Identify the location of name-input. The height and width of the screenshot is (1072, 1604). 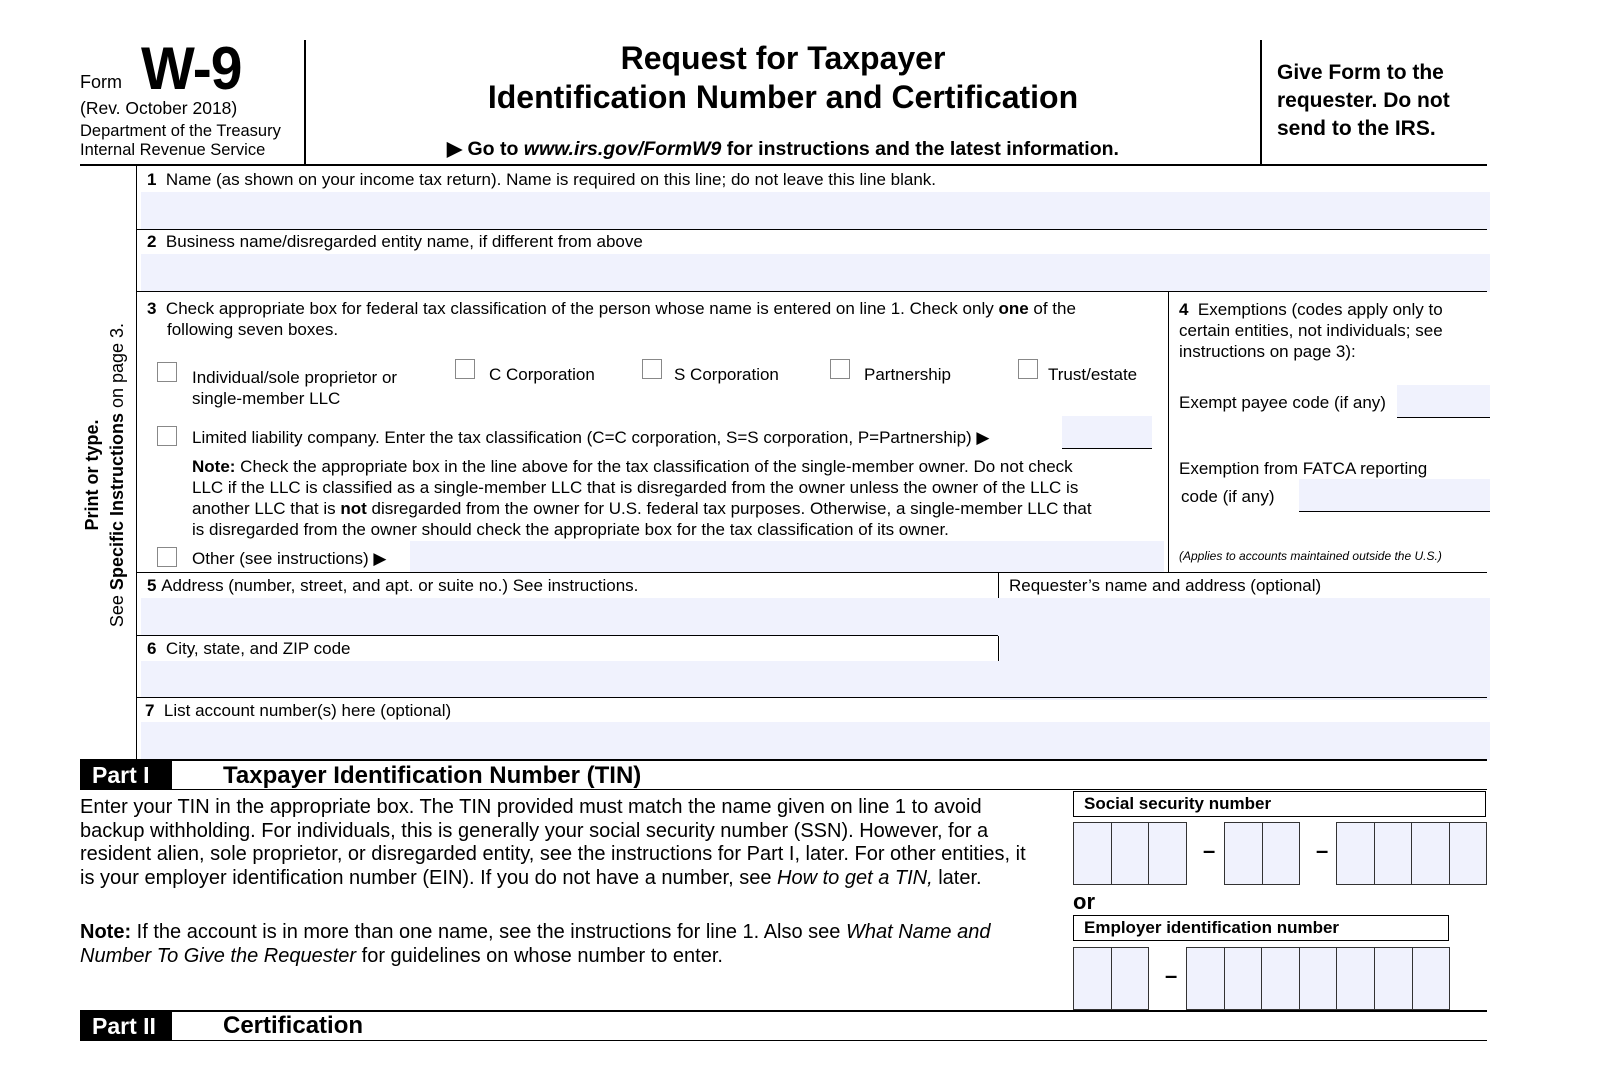
(815, 211).